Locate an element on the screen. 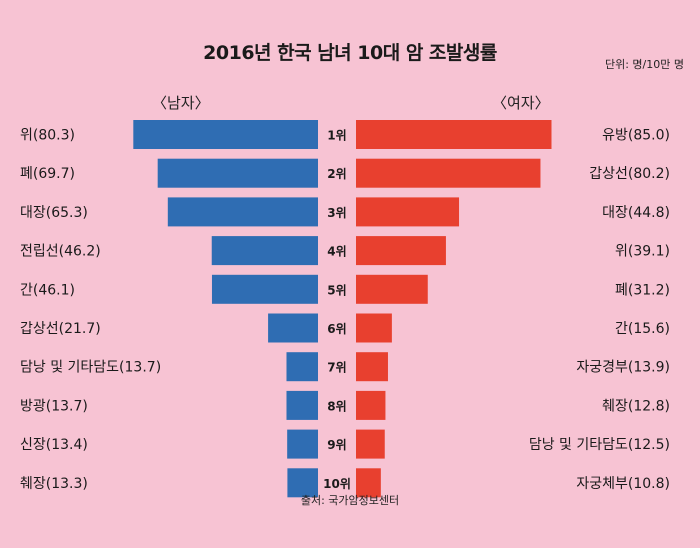  chart-title: 2016년 한국 남녀 10대 암 조발생률 is located at coordinates (350, 53).